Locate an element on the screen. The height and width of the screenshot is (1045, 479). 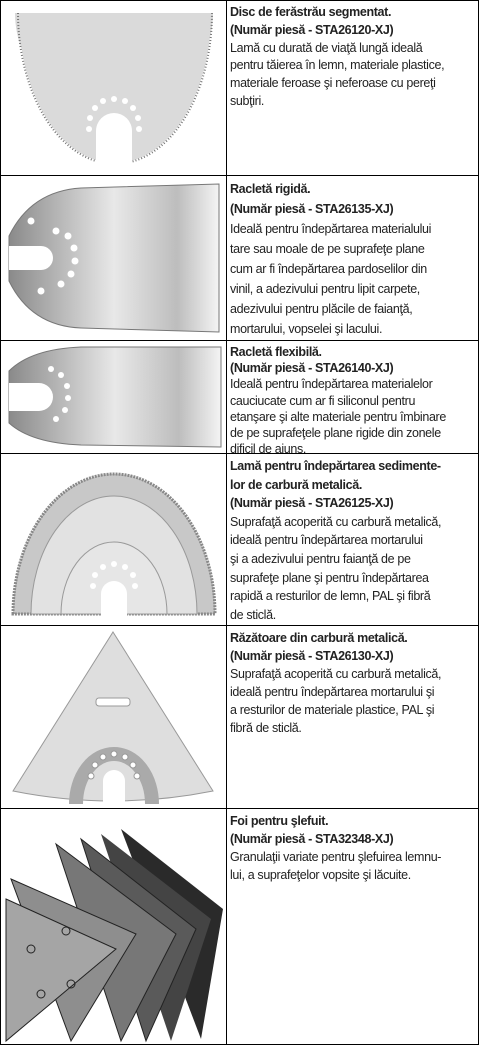
carbide-blade is located at coordinates (114, 547).